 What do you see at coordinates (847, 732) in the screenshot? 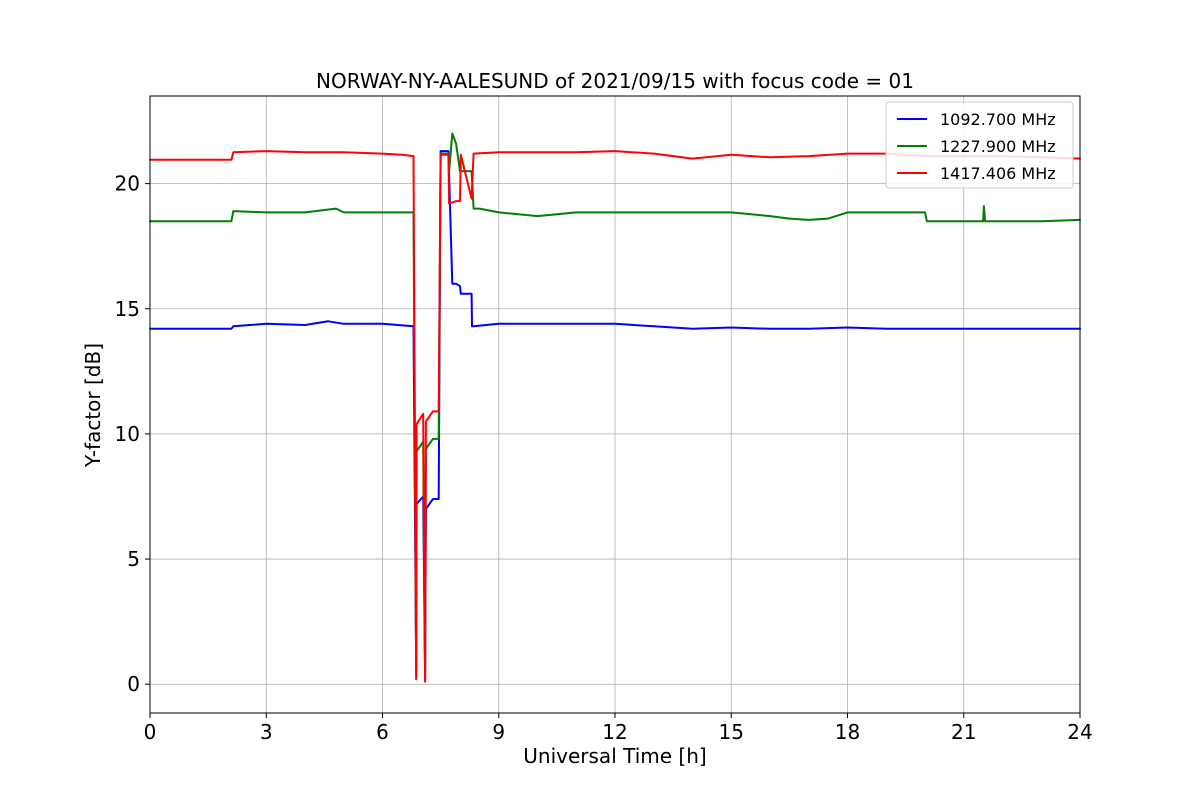
I see `x-tick-label: 18` at bounding box center [847, 732].